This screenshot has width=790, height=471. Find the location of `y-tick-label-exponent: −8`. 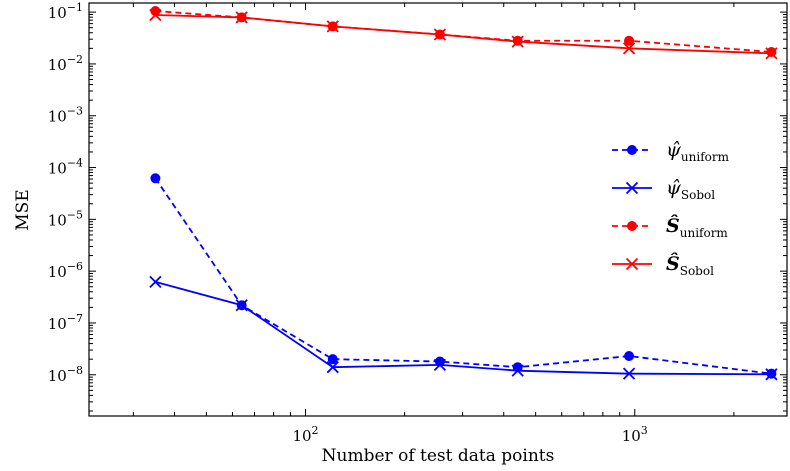

y-tick-label-exponent: −8 is located at coordinates (75, 370).